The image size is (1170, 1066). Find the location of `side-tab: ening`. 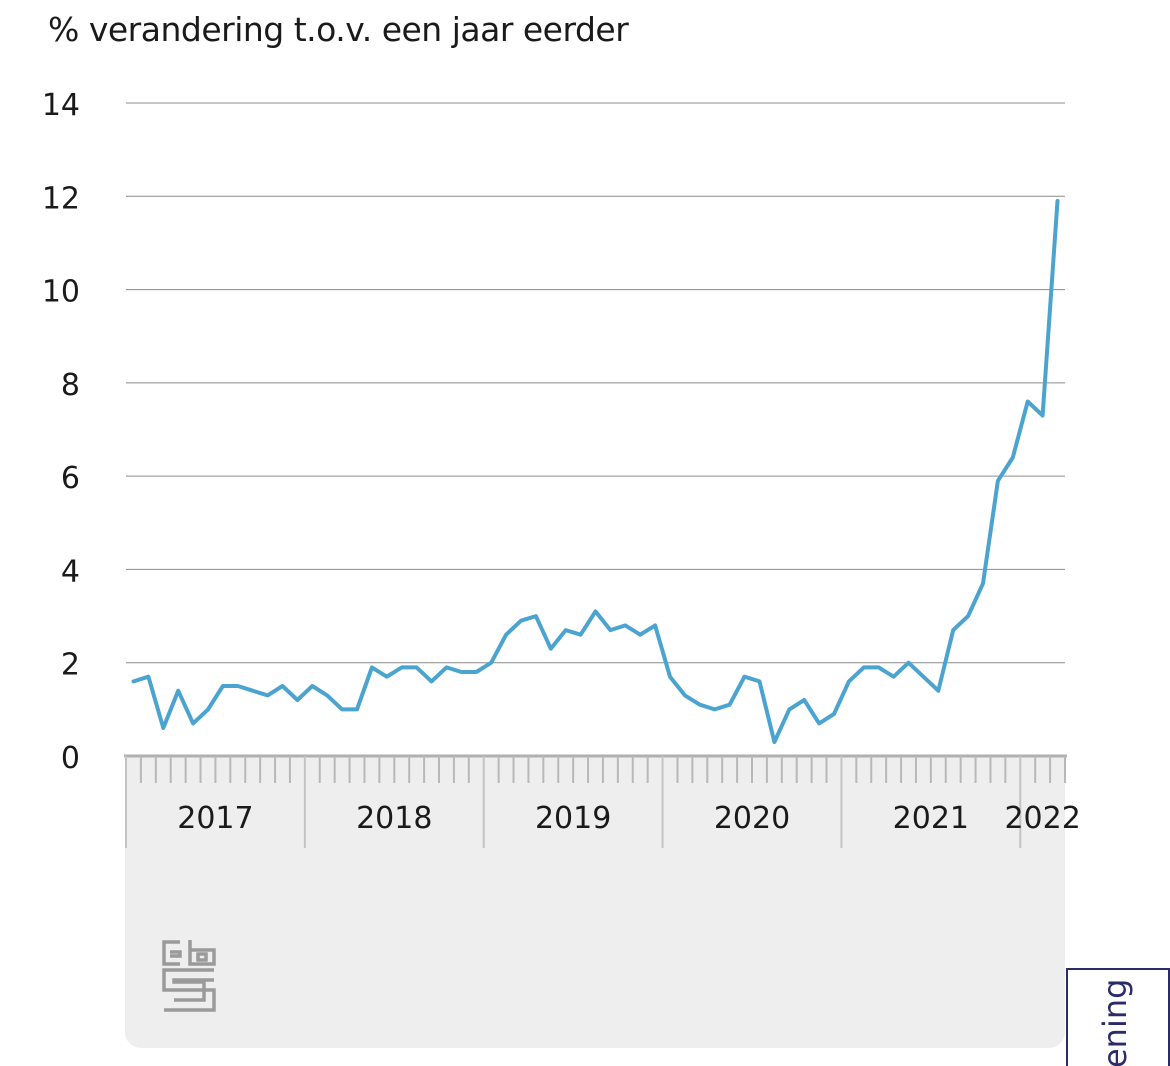

side-tab: ening is located at coordinates (1118, 1017).